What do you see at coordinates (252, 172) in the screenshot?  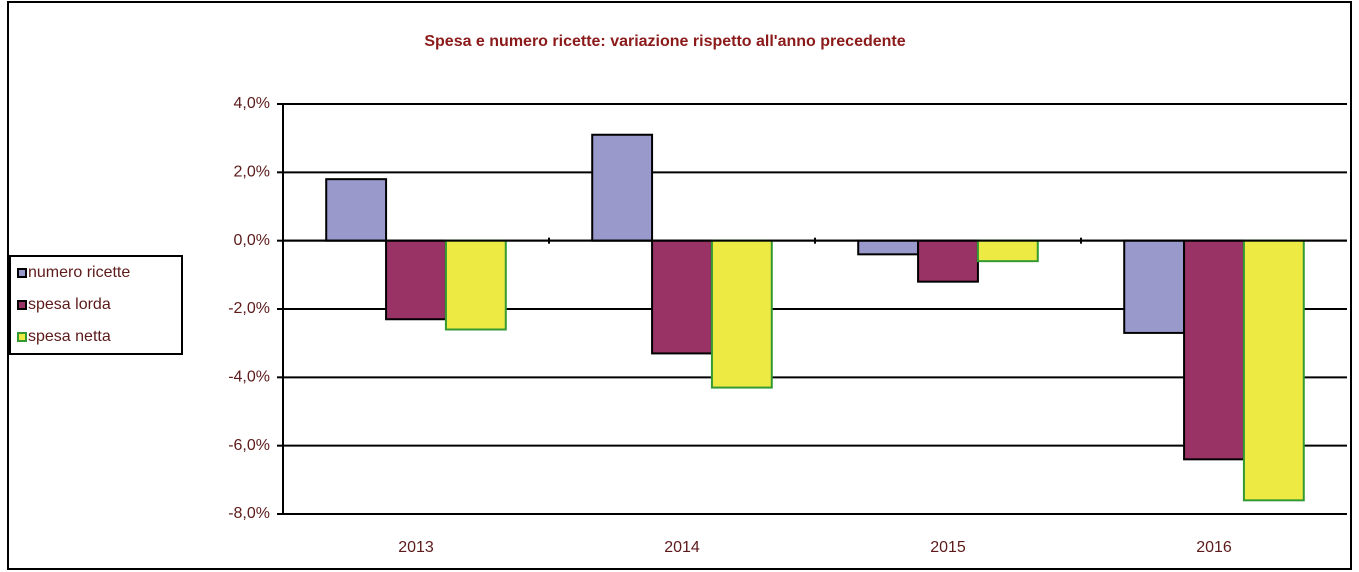 I see `y-tick-label: 2,0%` at bounding box center [252, 172].